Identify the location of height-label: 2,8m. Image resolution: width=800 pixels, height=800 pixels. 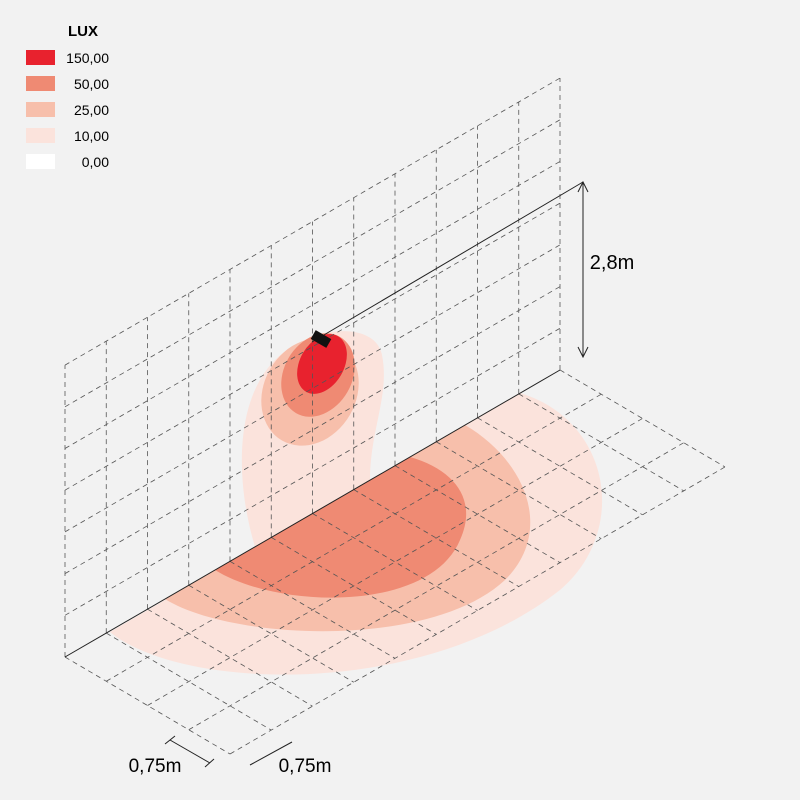
(612, 263).